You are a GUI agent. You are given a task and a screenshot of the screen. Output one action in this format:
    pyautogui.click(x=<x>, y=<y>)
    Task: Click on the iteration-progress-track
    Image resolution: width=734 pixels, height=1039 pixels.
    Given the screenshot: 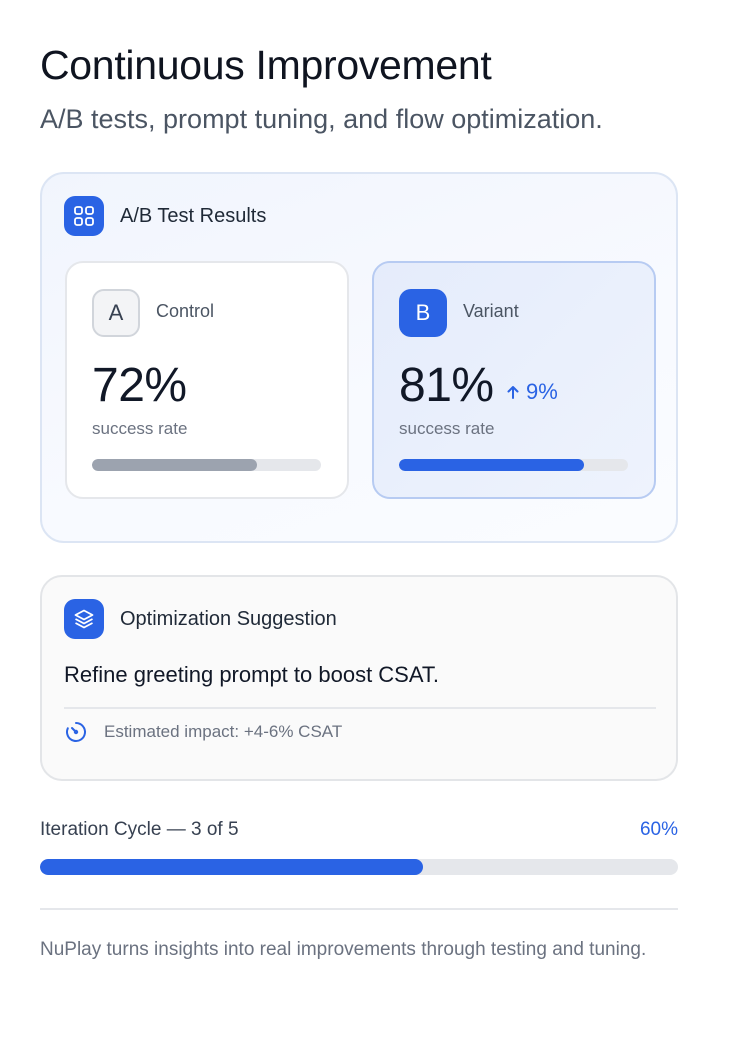 What is the action you would take?
    pyautogui.click(x=359, y=867)
    